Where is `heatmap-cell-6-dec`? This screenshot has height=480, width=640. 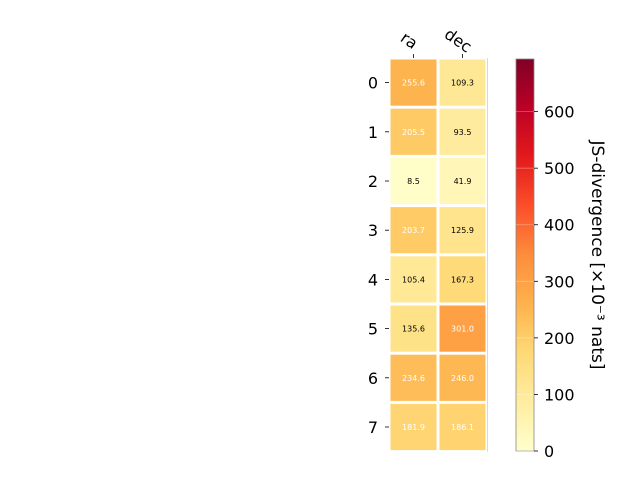 heatmap-cell-6-dec is located at coordinates (462, 377).